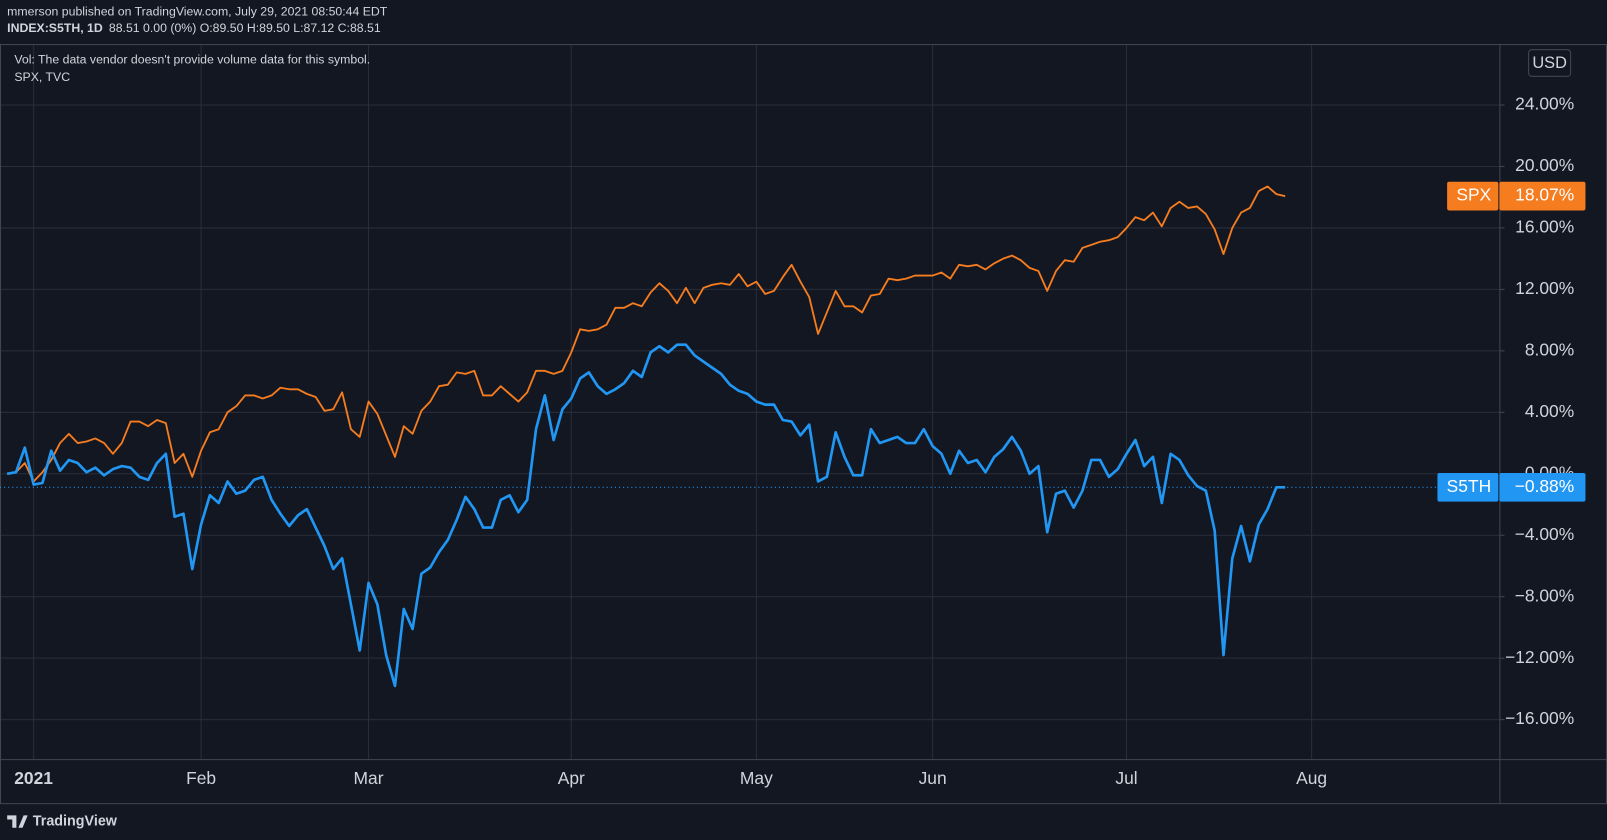 The height and width of the screenshot is (840, 1607). I want to click on legend-entry: S5TH, so click(1469, 486).